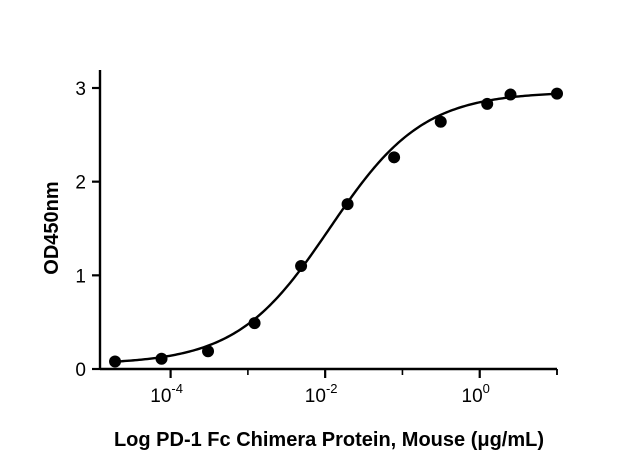 The height and width of the screenshot is (465, 623). What do you see at coordinates (80, 183) in the screenshot?
I see `y-tick-label: 2` at bounding box center [80, 183].